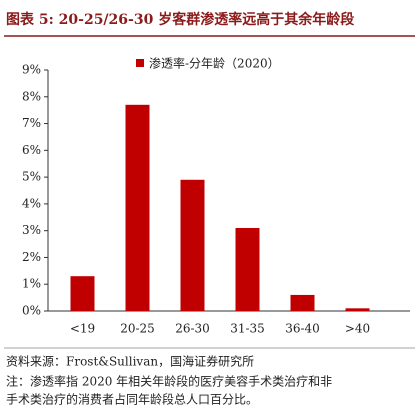 Image resolution: width=419 pixels, height=408 pixels. Describe the element at coordinates (31, 311) in the screenshot. I see `y-tick-label: 0%` at that location.